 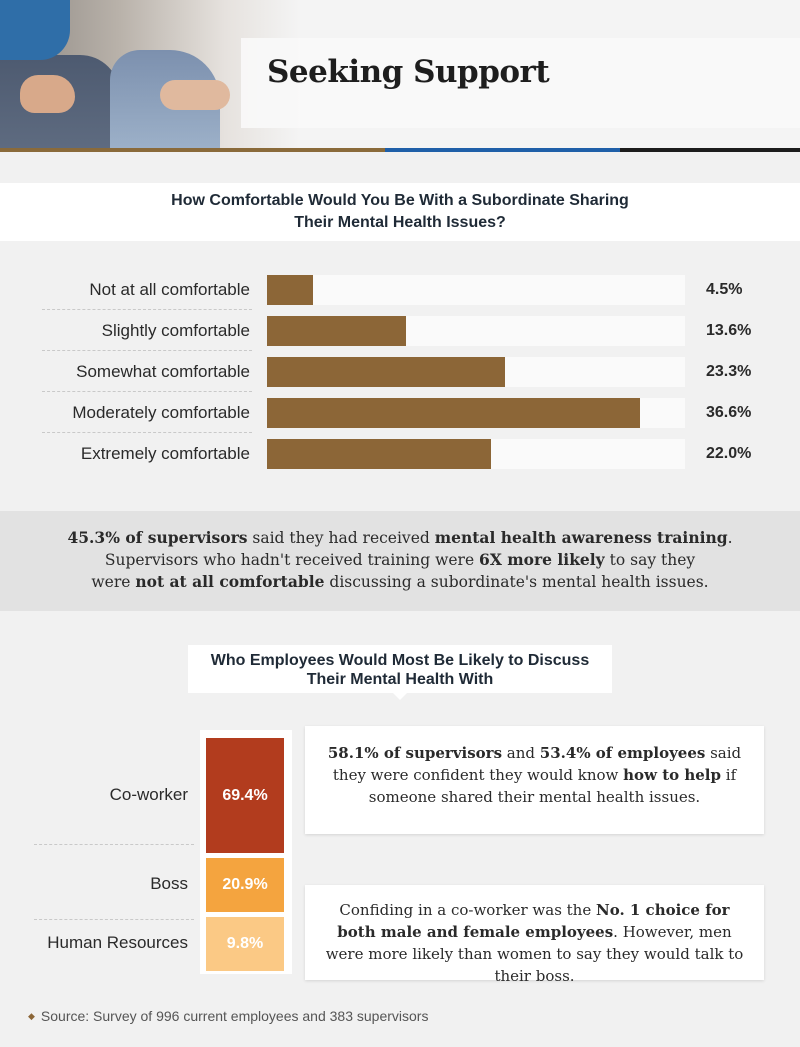 What do you see at coordinates (730, 538) in the screenshot?
I see `stat-text-2: .` at bounding box center [730, 538].